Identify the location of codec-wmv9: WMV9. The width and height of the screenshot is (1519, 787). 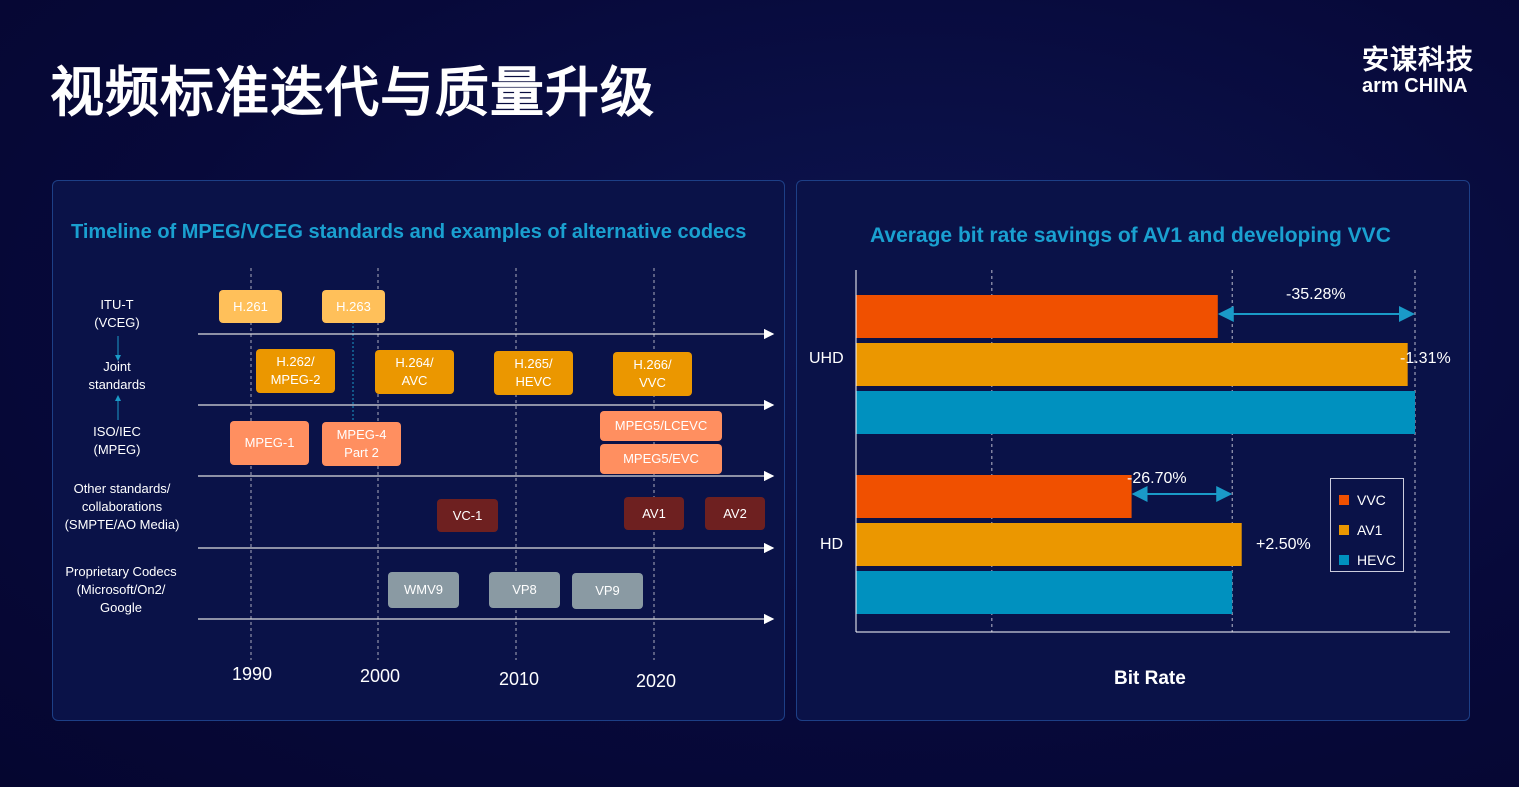
(423, 590).